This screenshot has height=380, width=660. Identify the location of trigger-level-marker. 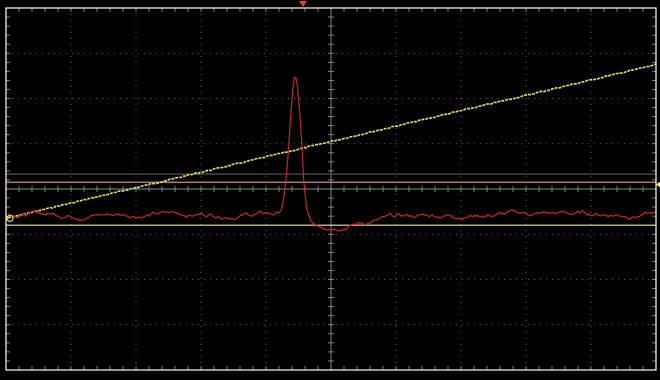
(658, 184).